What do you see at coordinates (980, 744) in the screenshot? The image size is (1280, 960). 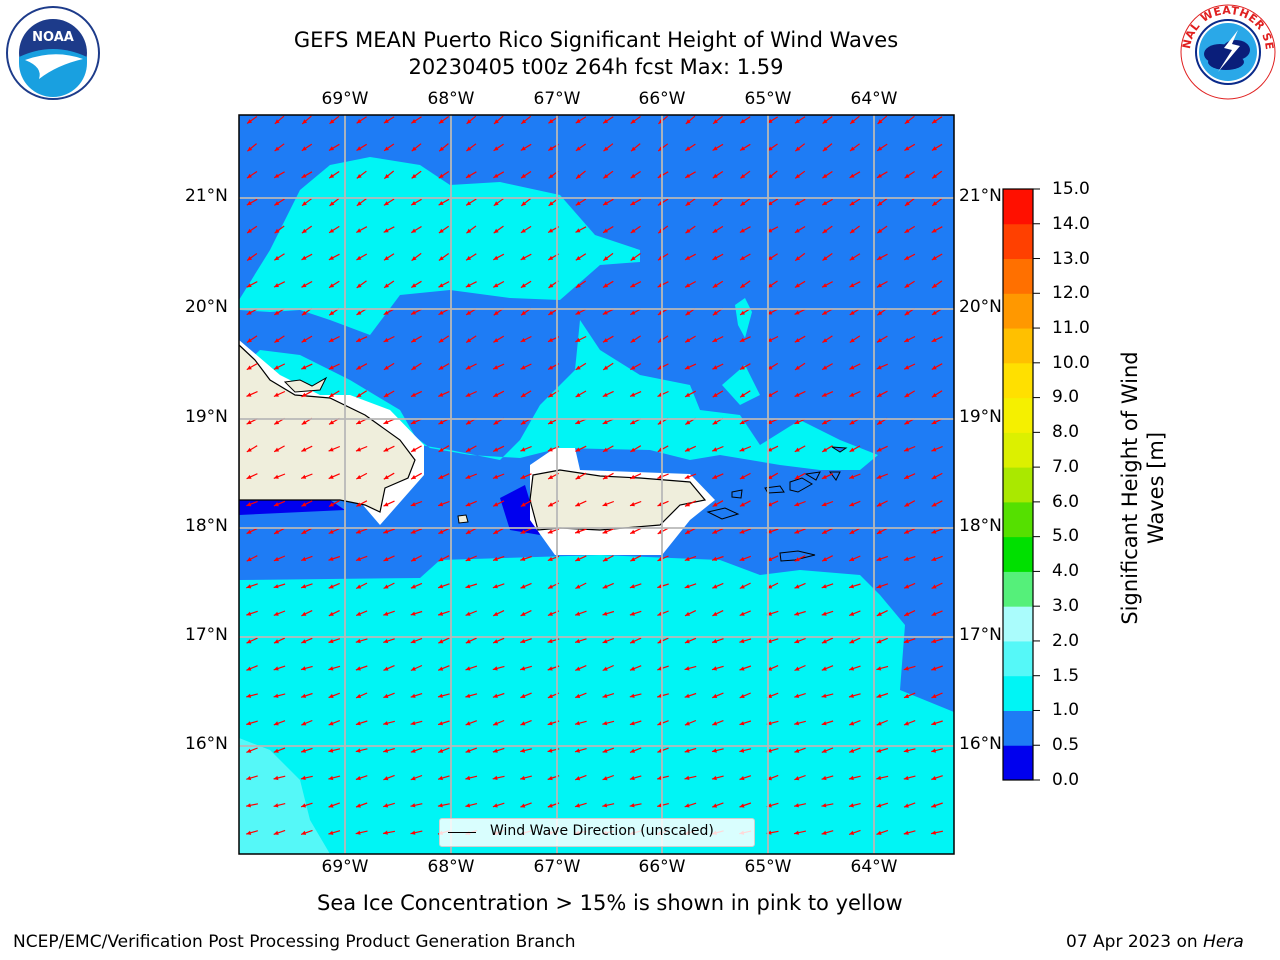 I see `lat-label-right-6: 16°N` at bounding box center [980, 744].